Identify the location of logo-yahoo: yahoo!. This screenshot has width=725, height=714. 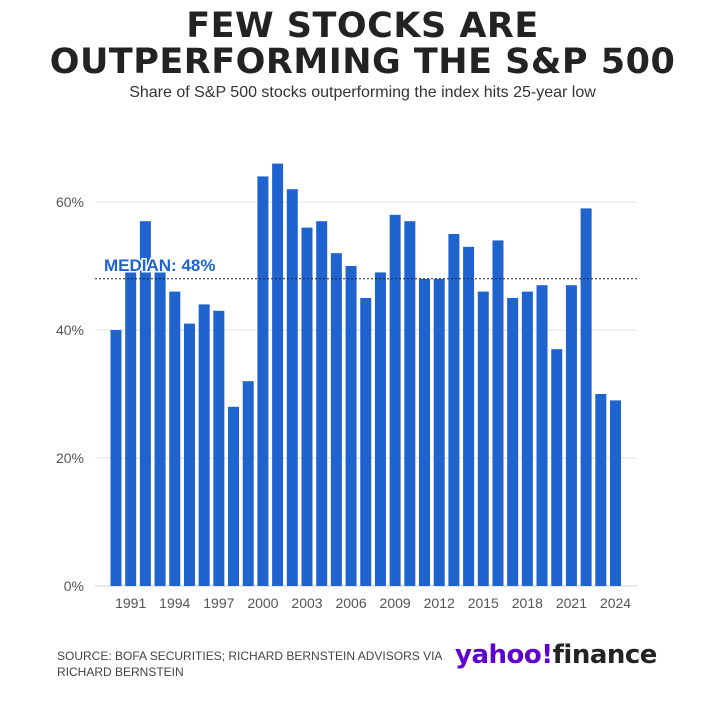
(504, 655).